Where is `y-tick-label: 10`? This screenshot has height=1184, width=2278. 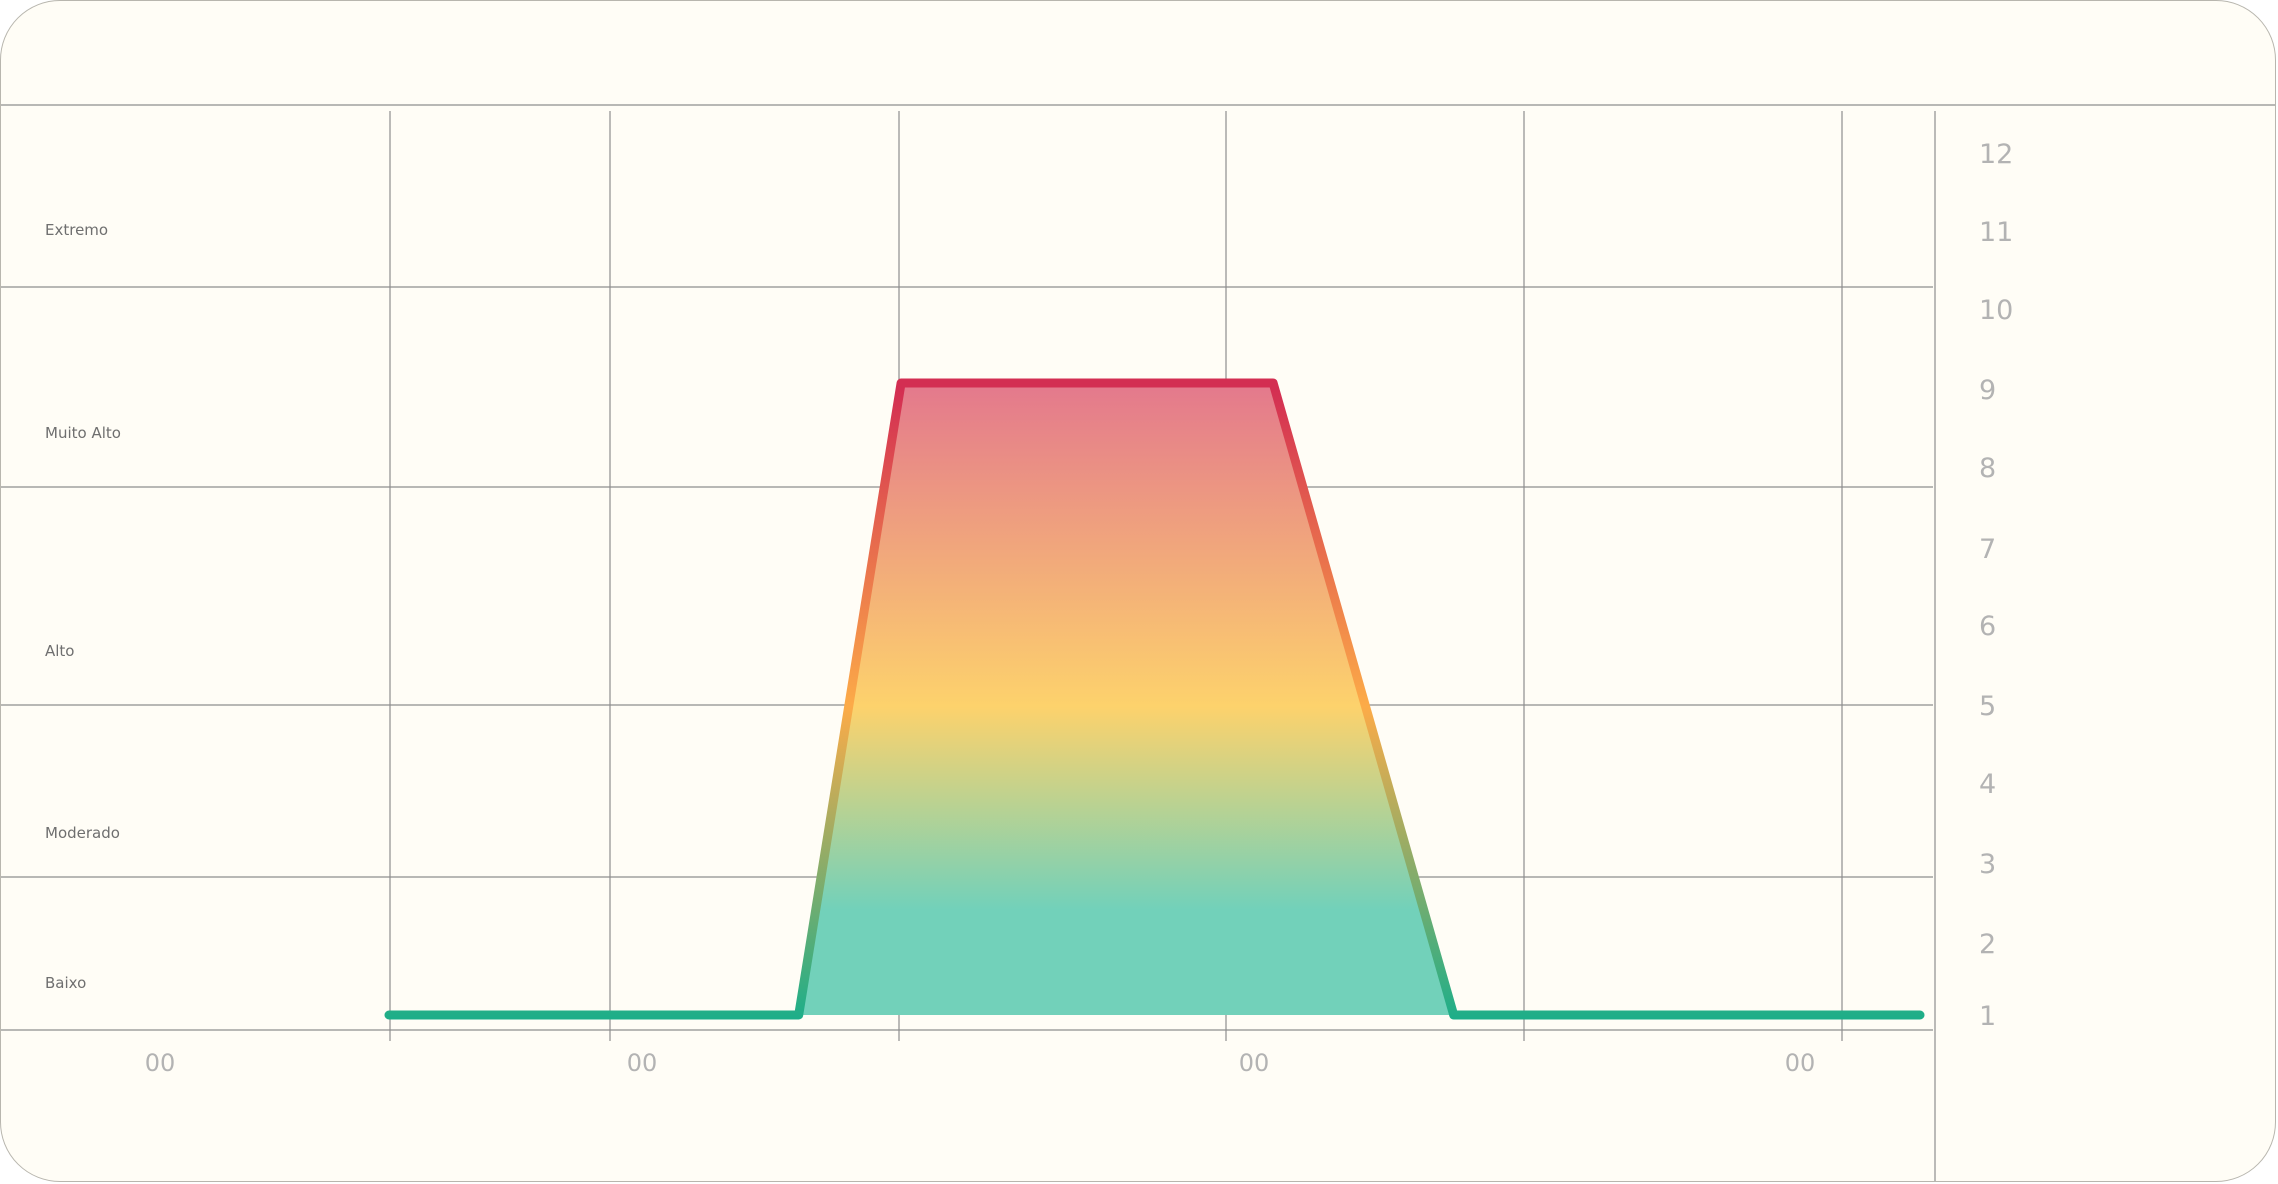
y-tick-label: 10 is located at coordinates (1996, 310).